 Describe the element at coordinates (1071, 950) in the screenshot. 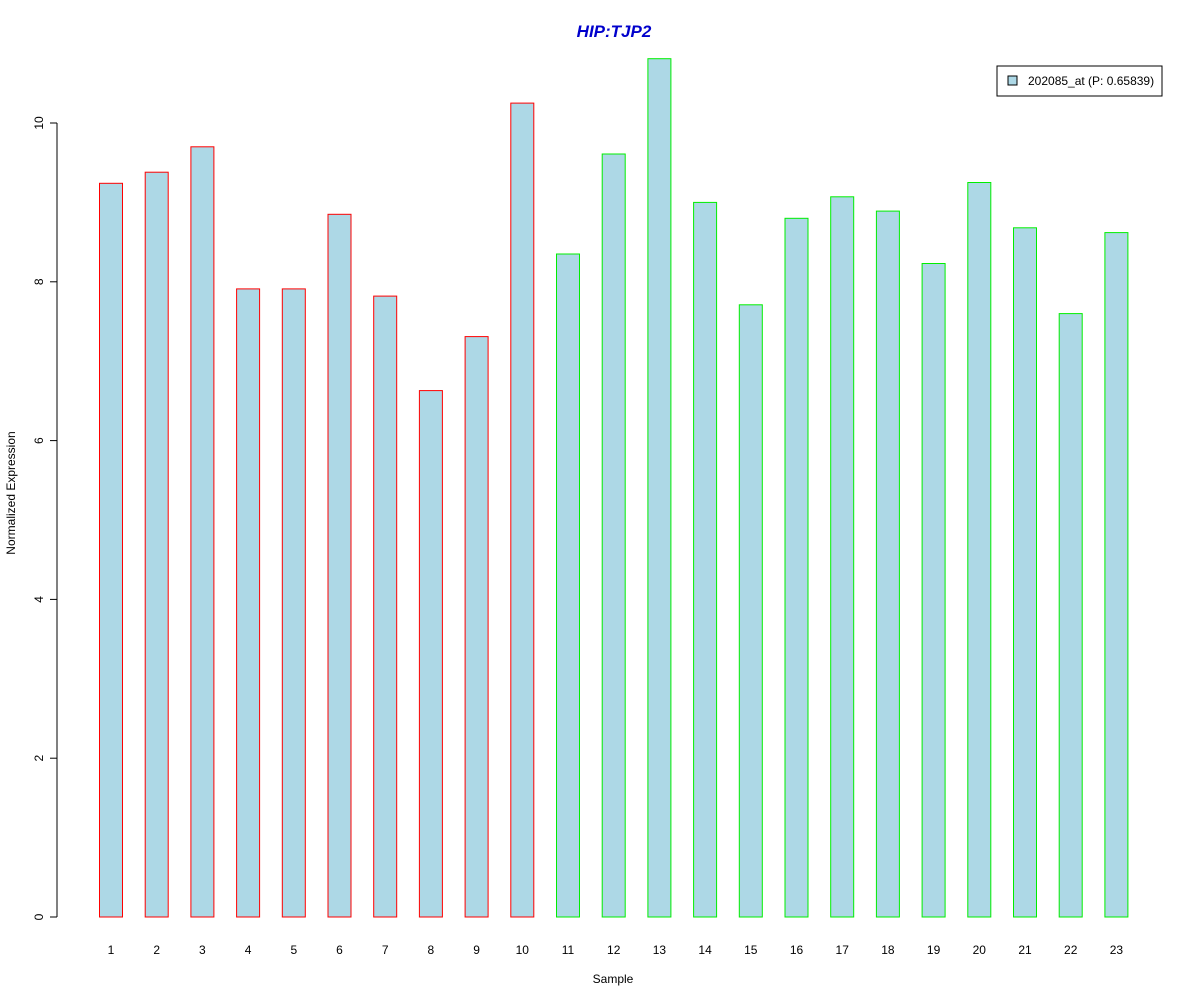

I see `x-tick-label-22: 22` at that location.